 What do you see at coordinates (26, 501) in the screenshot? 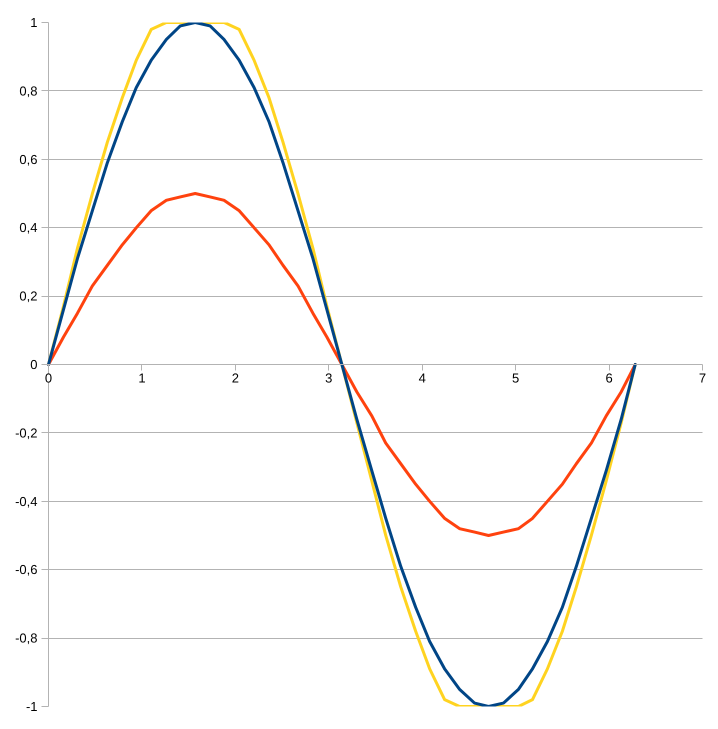
I see `y-tick-label: -0,4` at bounding box center [26, 501].